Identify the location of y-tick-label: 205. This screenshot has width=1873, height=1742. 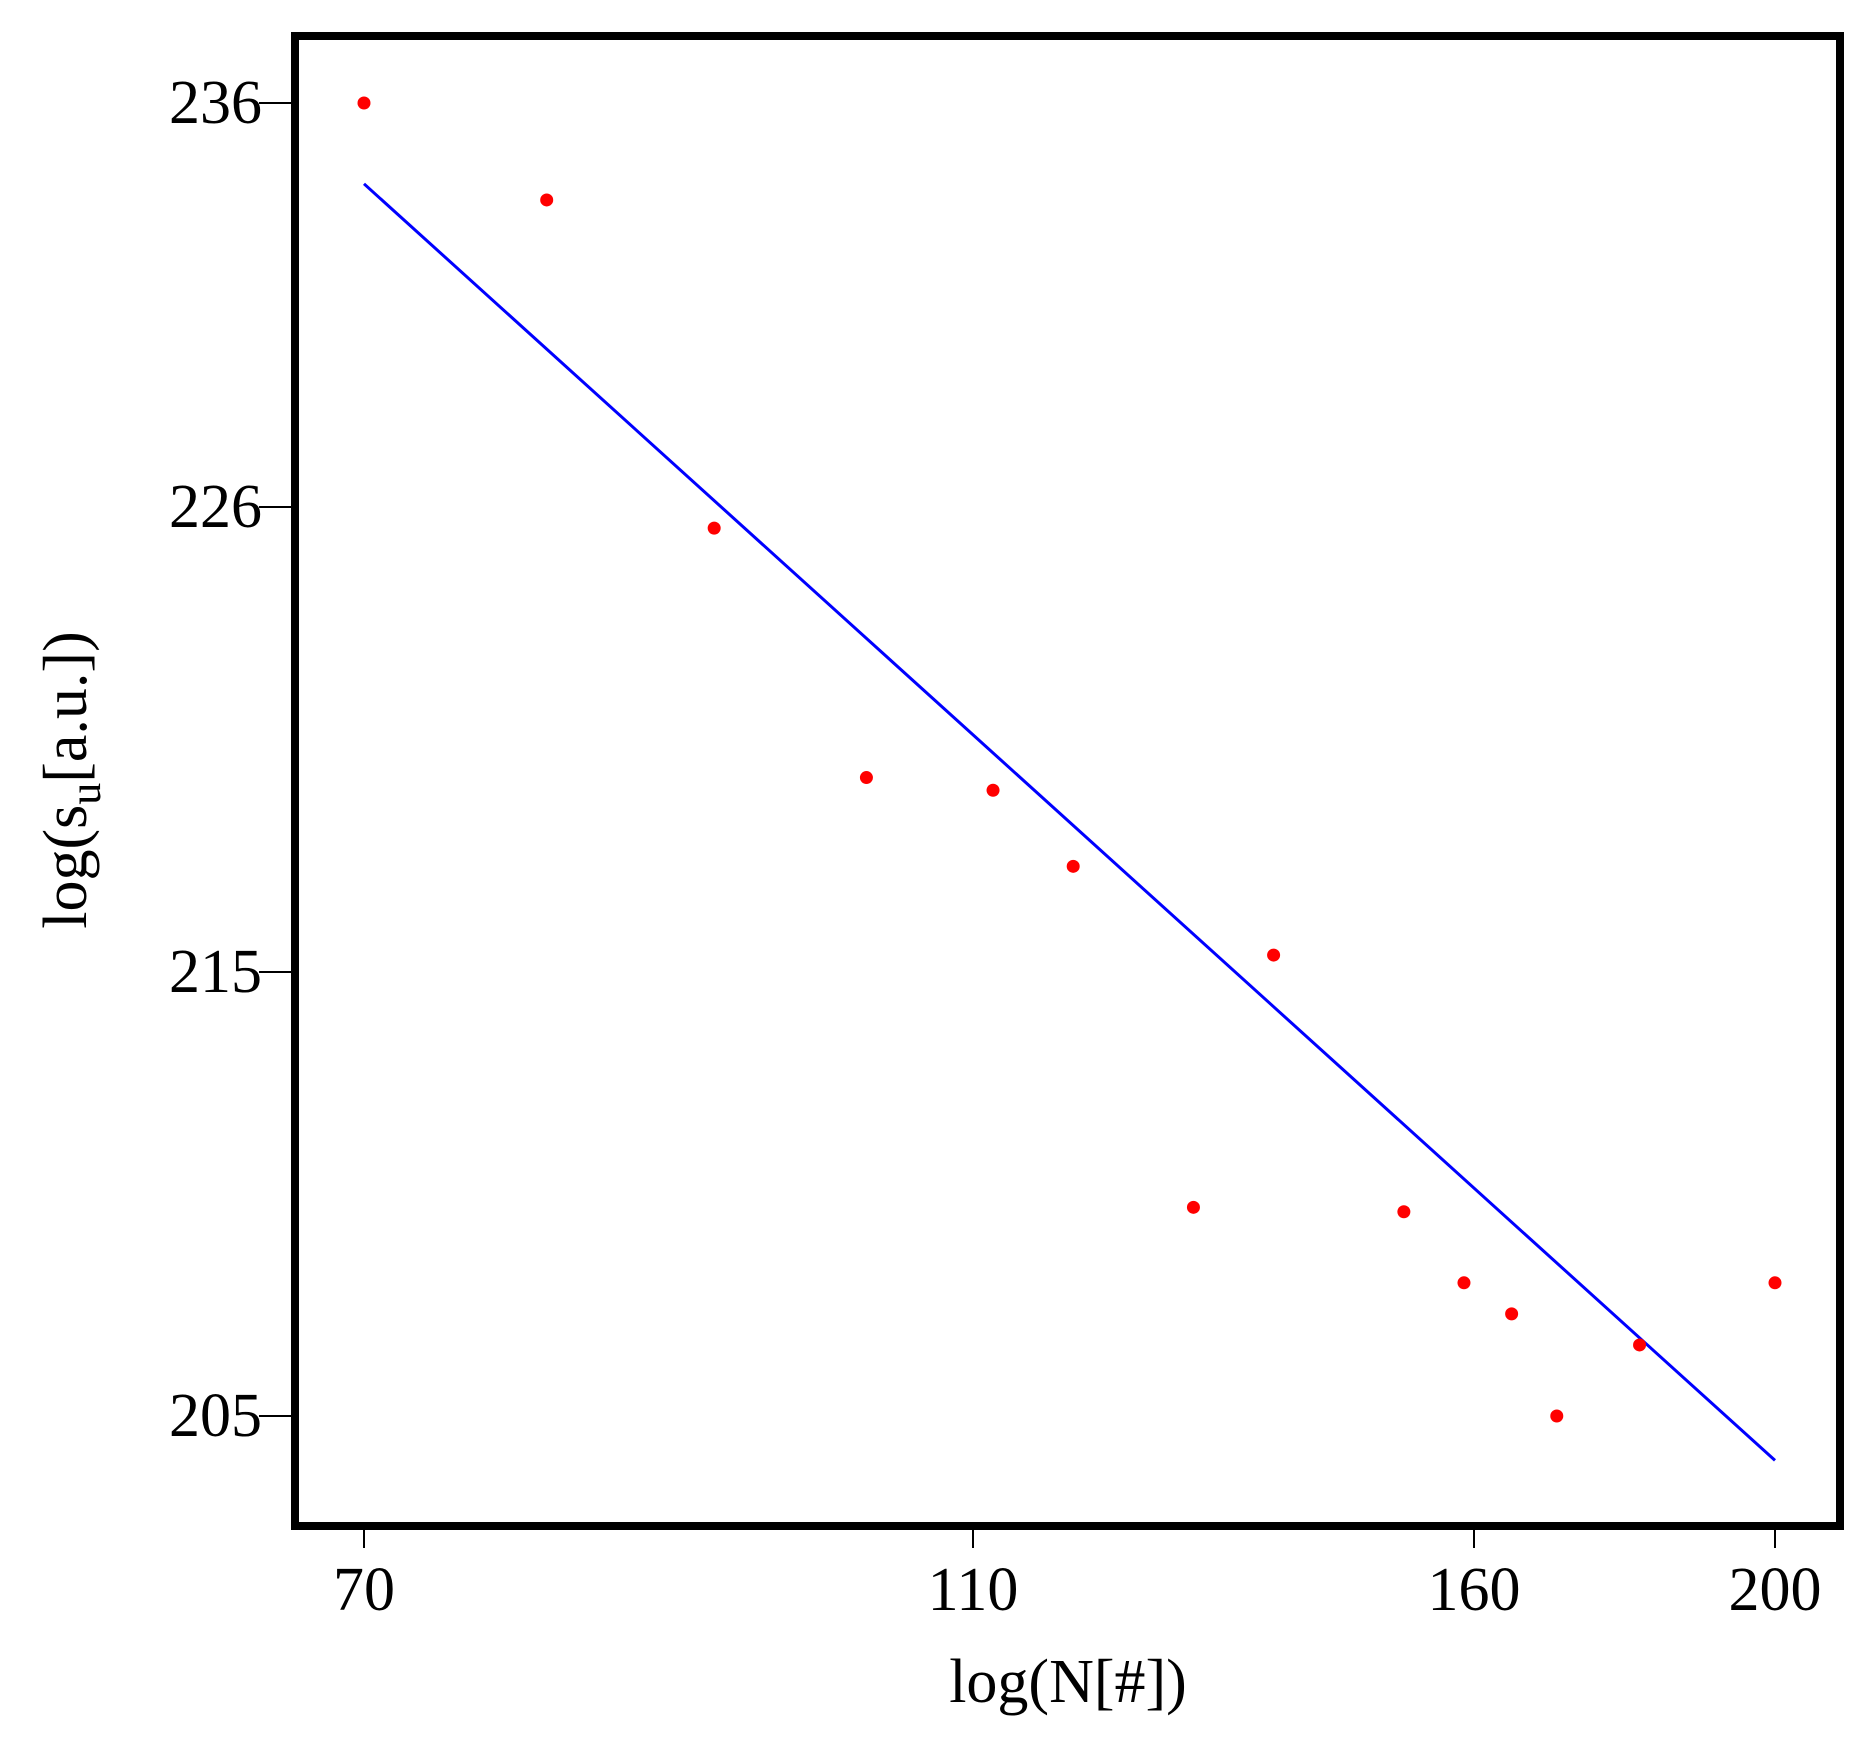
(215, 1416).